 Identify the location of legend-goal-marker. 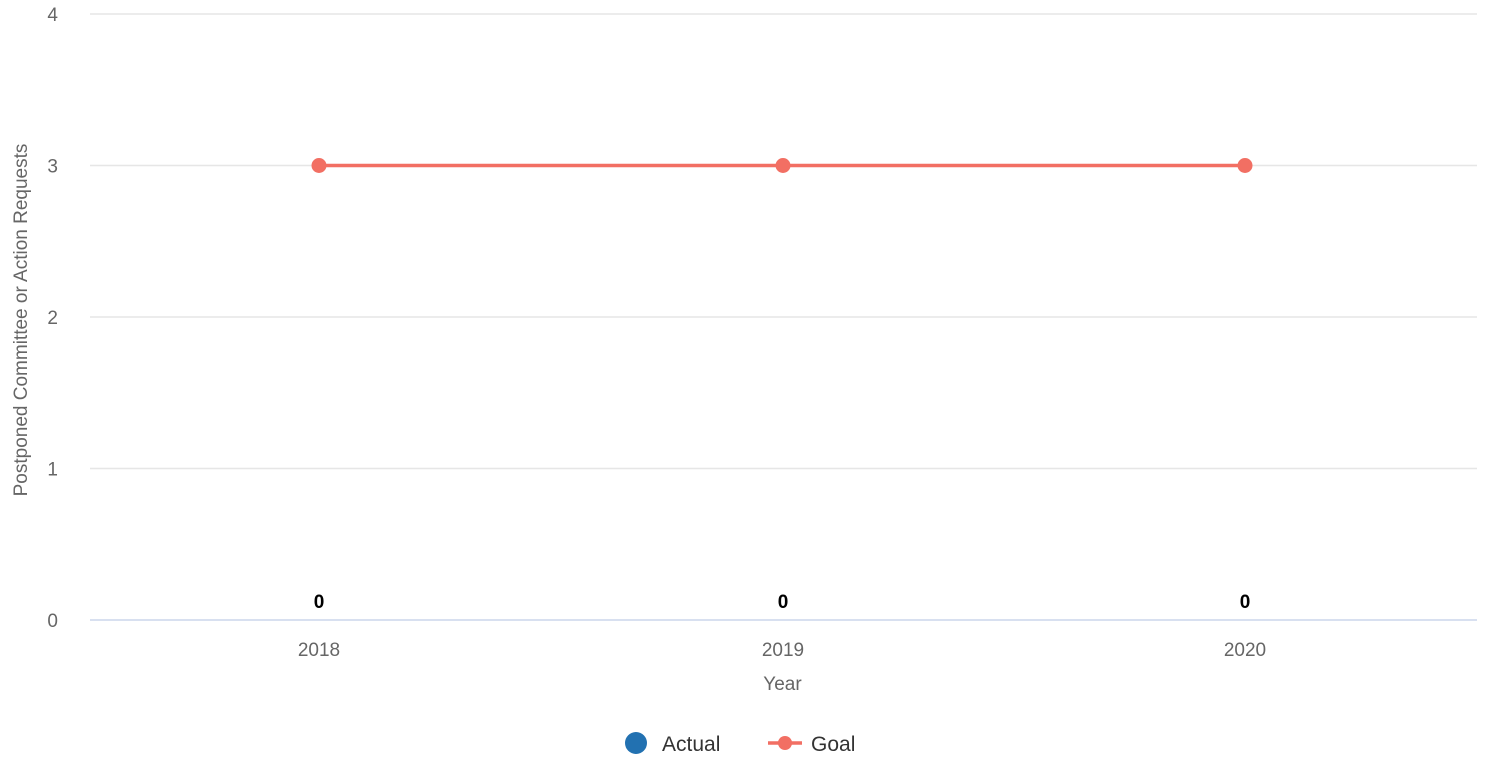
(785, 743).